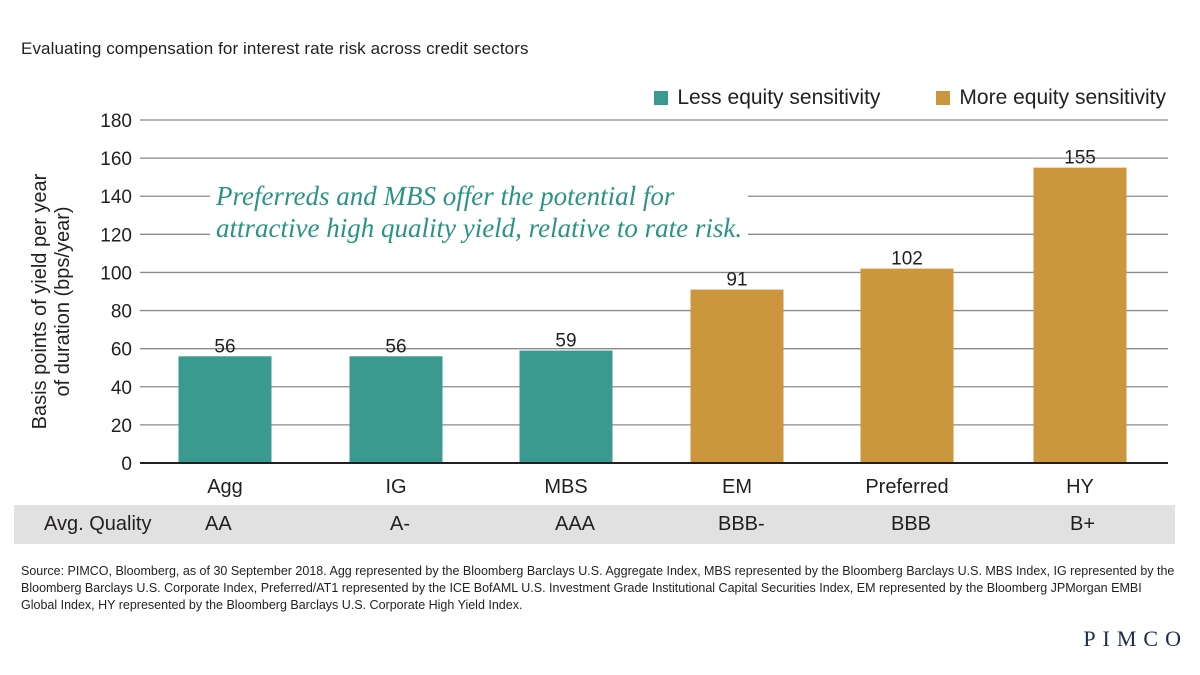 The height and width of the screenshot is (675, 1200). Describe the element at coordinates (121, 426) in the screenshot. I see `y-tick-label: 20` at that location.